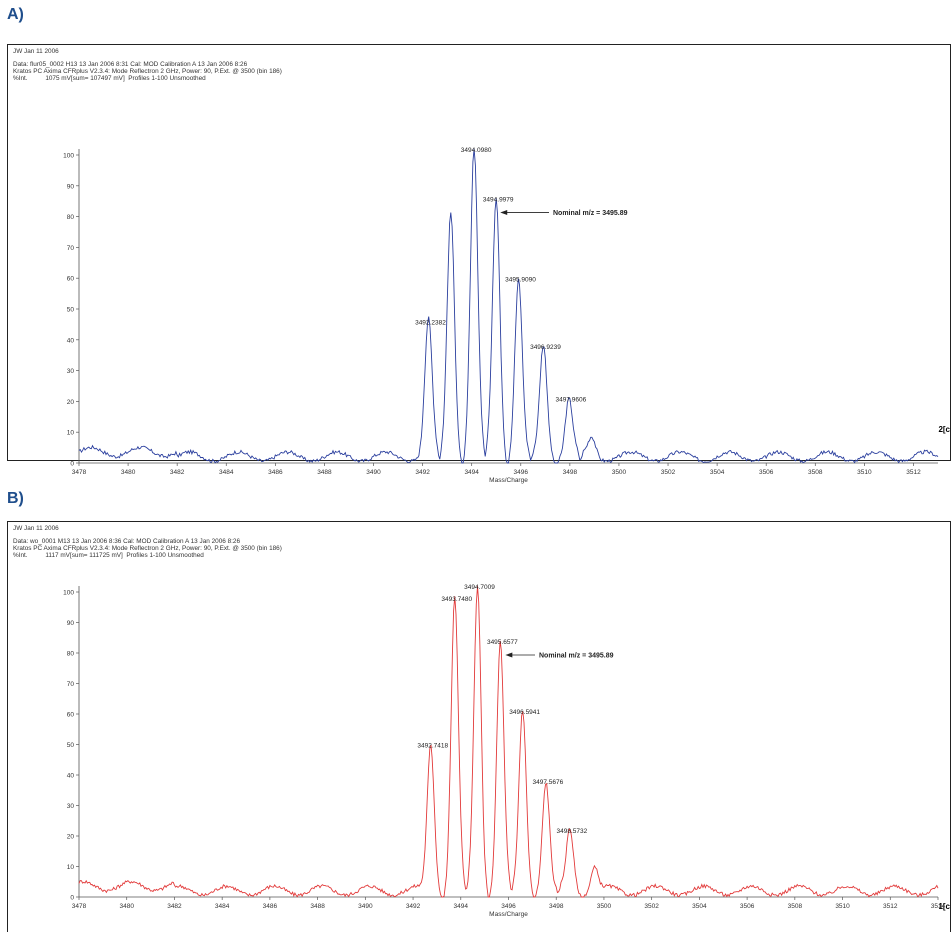 This screenshot has width=951, height=932. Describe the element at coordinates (479, 587) in the screenshot. I see `peak-label: 3494.7009` at that location.